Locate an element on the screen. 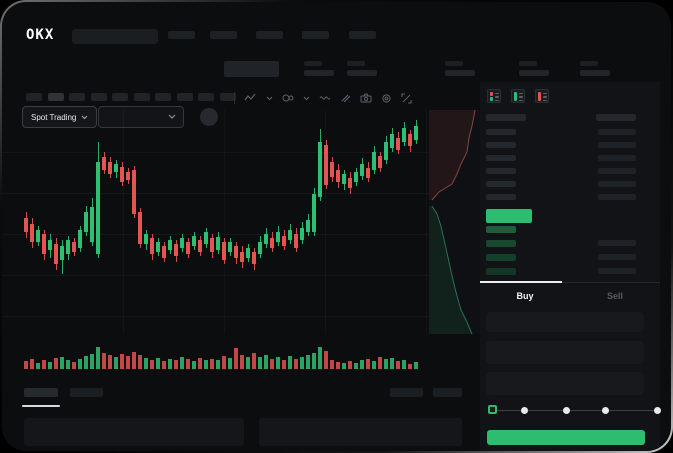 Image resolution: width=673 pixels, height=453 pixels. compare-wave-icon is located at coordinates (325, 98).